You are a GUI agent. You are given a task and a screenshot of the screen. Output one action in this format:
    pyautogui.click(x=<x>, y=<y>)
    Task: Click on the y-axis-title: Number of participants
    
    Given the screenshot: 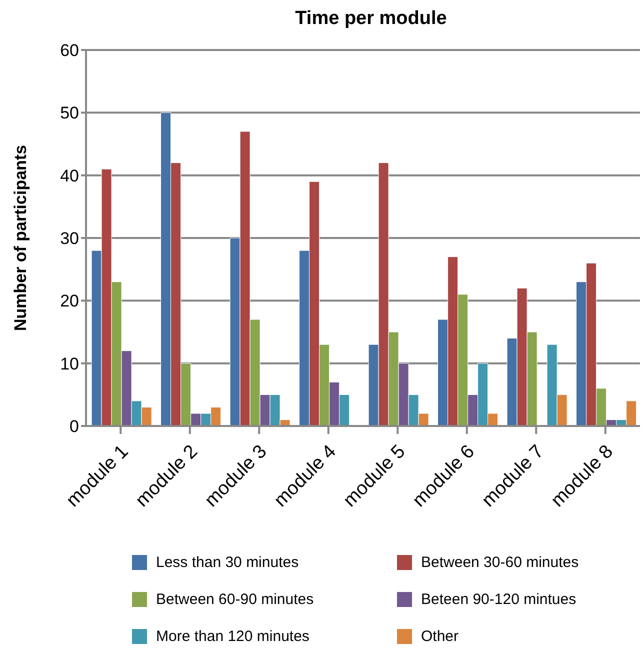 What is the action you would take?
    pyautogui.click(x=20, y=238)
    